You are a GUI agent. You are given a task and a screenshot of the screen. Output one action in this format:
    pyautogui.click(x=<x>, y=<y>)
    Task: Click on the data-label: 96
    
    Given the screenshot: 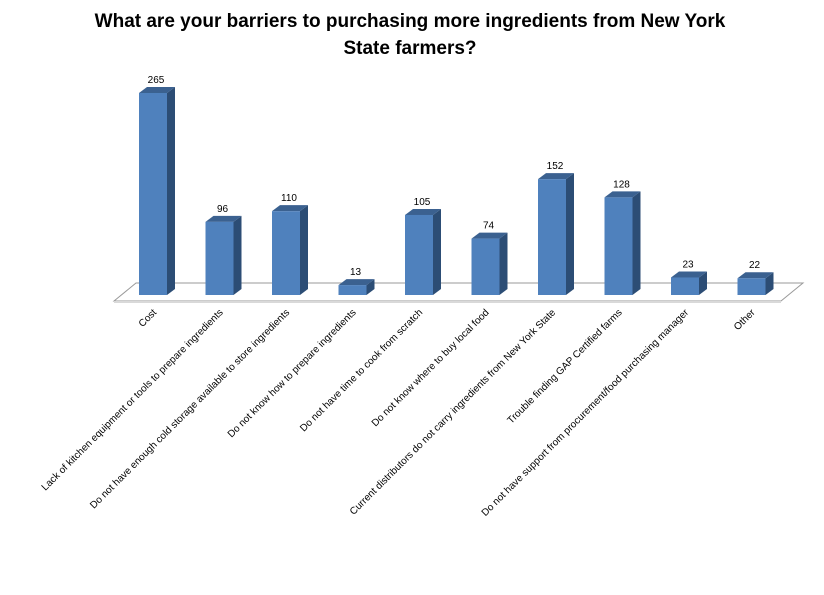 What is the action you would take?
    pyautogui.click(x=223, y=209)
    